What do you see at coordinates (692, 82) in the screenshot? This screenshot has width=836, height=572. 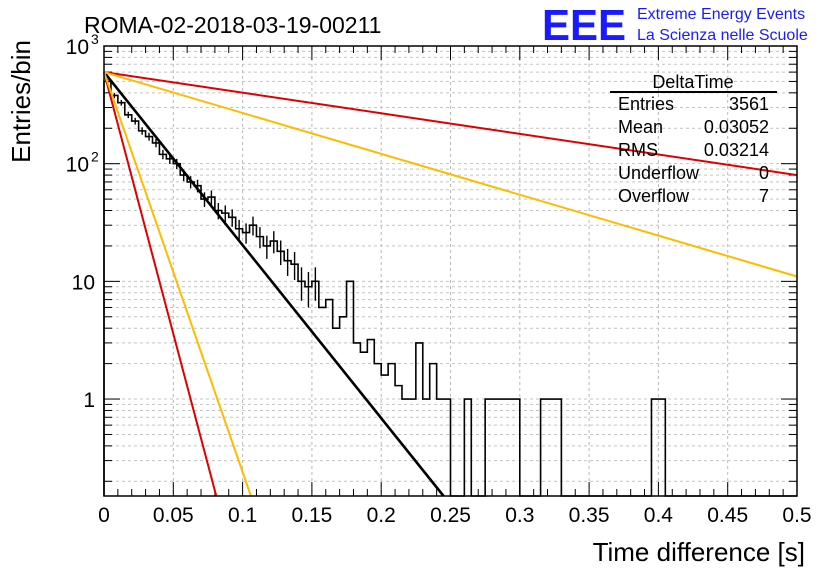 I see `stats-title: DeltaTime` at bounding box center [692, 82].